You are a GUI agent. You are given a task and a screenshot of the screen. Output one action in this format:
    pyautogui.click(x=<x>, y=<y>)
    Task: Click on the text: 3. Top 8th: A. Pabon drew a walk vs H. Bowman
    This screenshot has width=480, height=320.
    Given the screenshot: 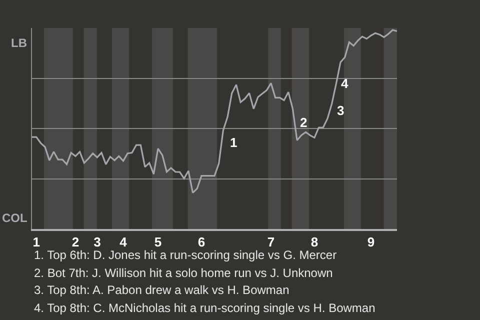 What is the action you would take?
    pyautogui.click(x=162, y=290)
    